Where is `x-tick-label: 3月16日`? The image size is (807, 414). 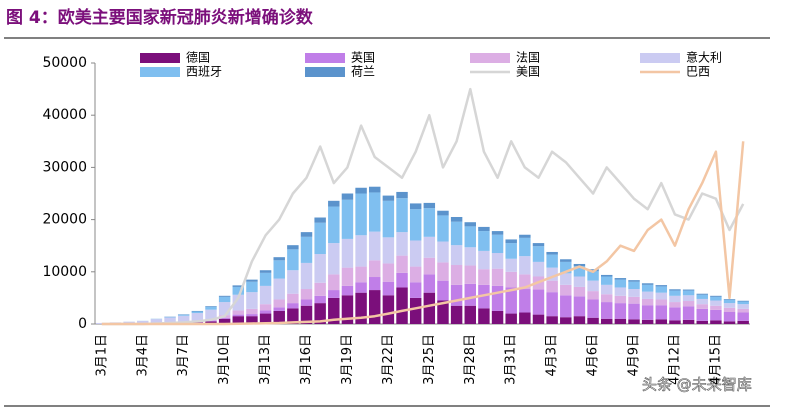
x-tick-label: 3月16日 is located at coordinates (306, 359).